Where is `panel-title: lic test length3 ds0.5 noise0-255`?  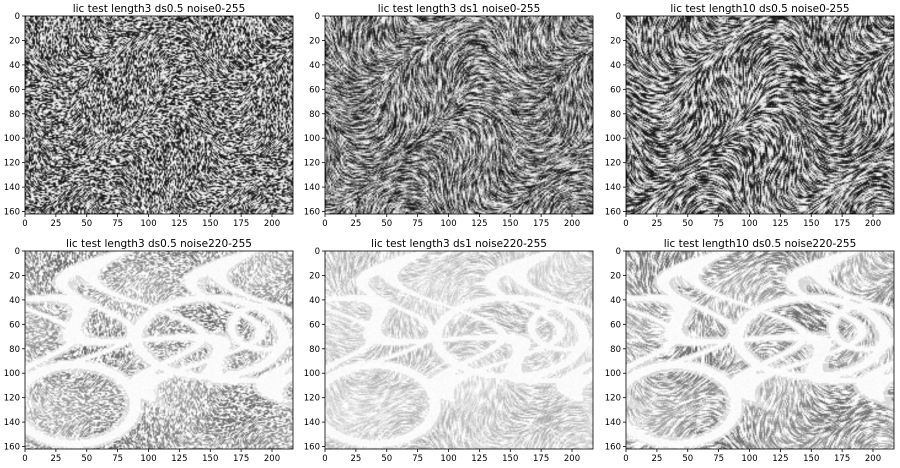 panel-title: lic test length3 ds0.5 noise0-255 is located at coordinates (159, 9).